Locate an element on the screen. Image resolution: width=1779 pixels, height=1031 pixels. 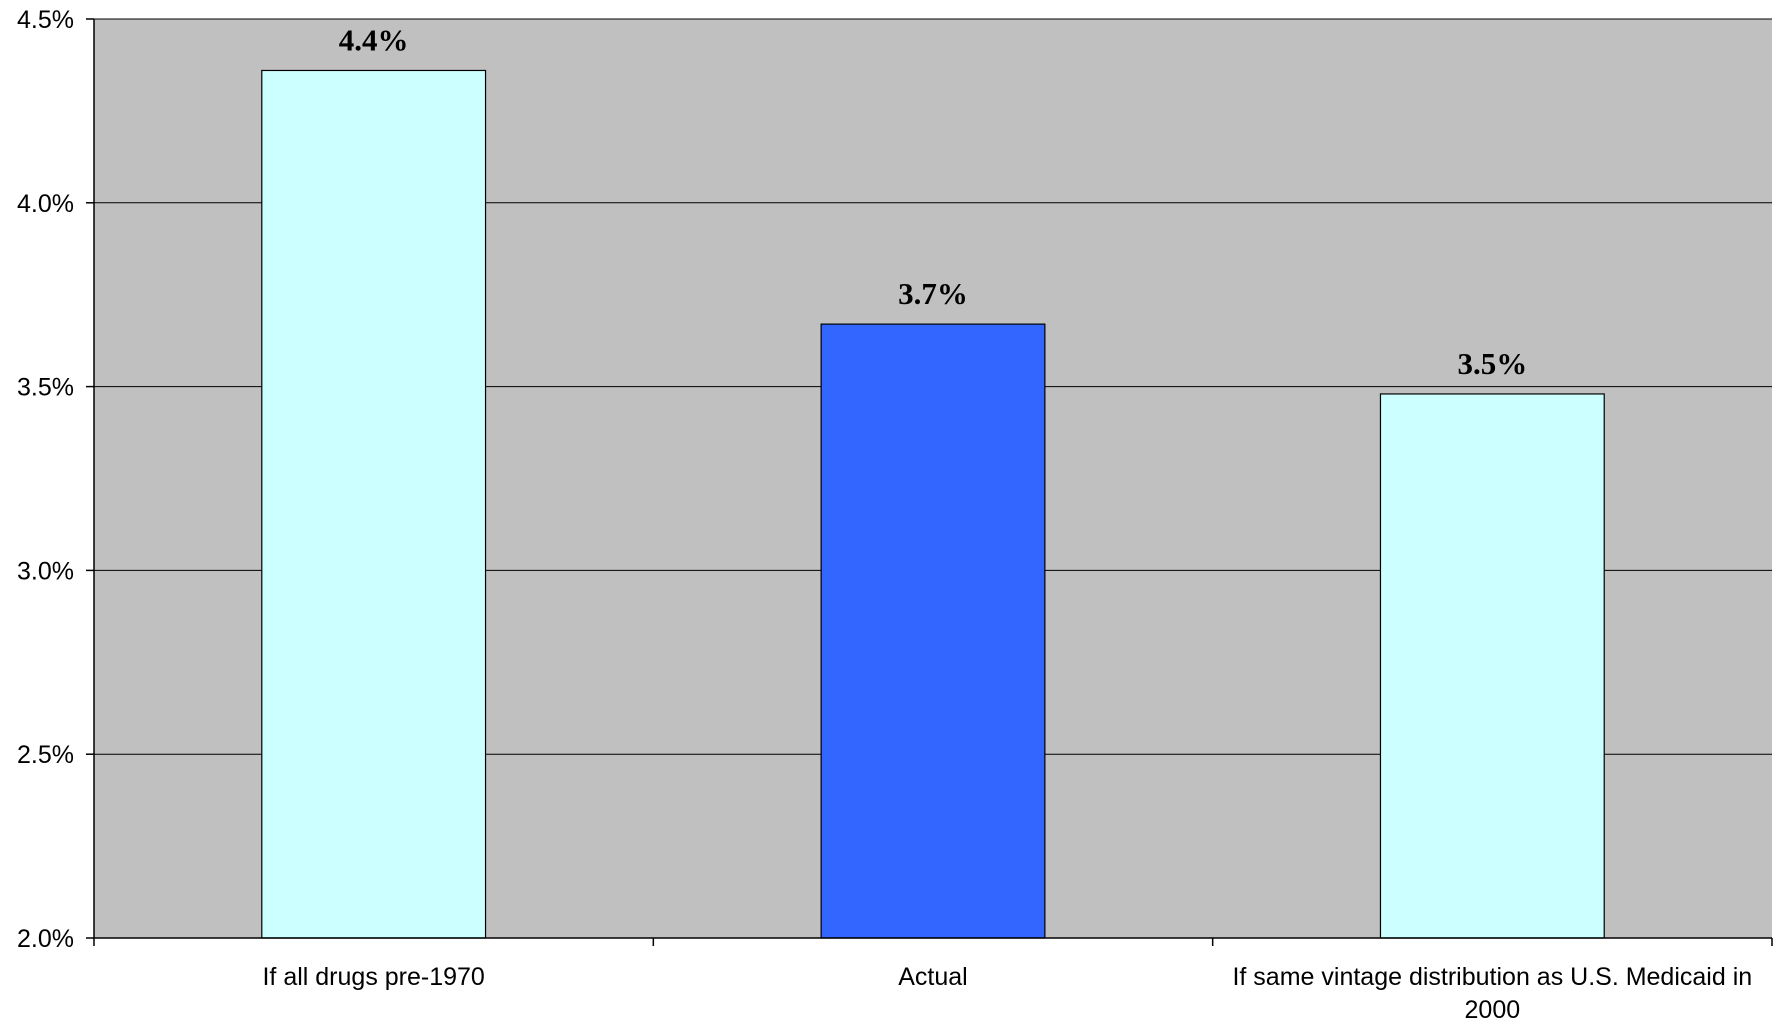
x-category-label: If all drugs pre-1970 is located at coordinates (373, 977).